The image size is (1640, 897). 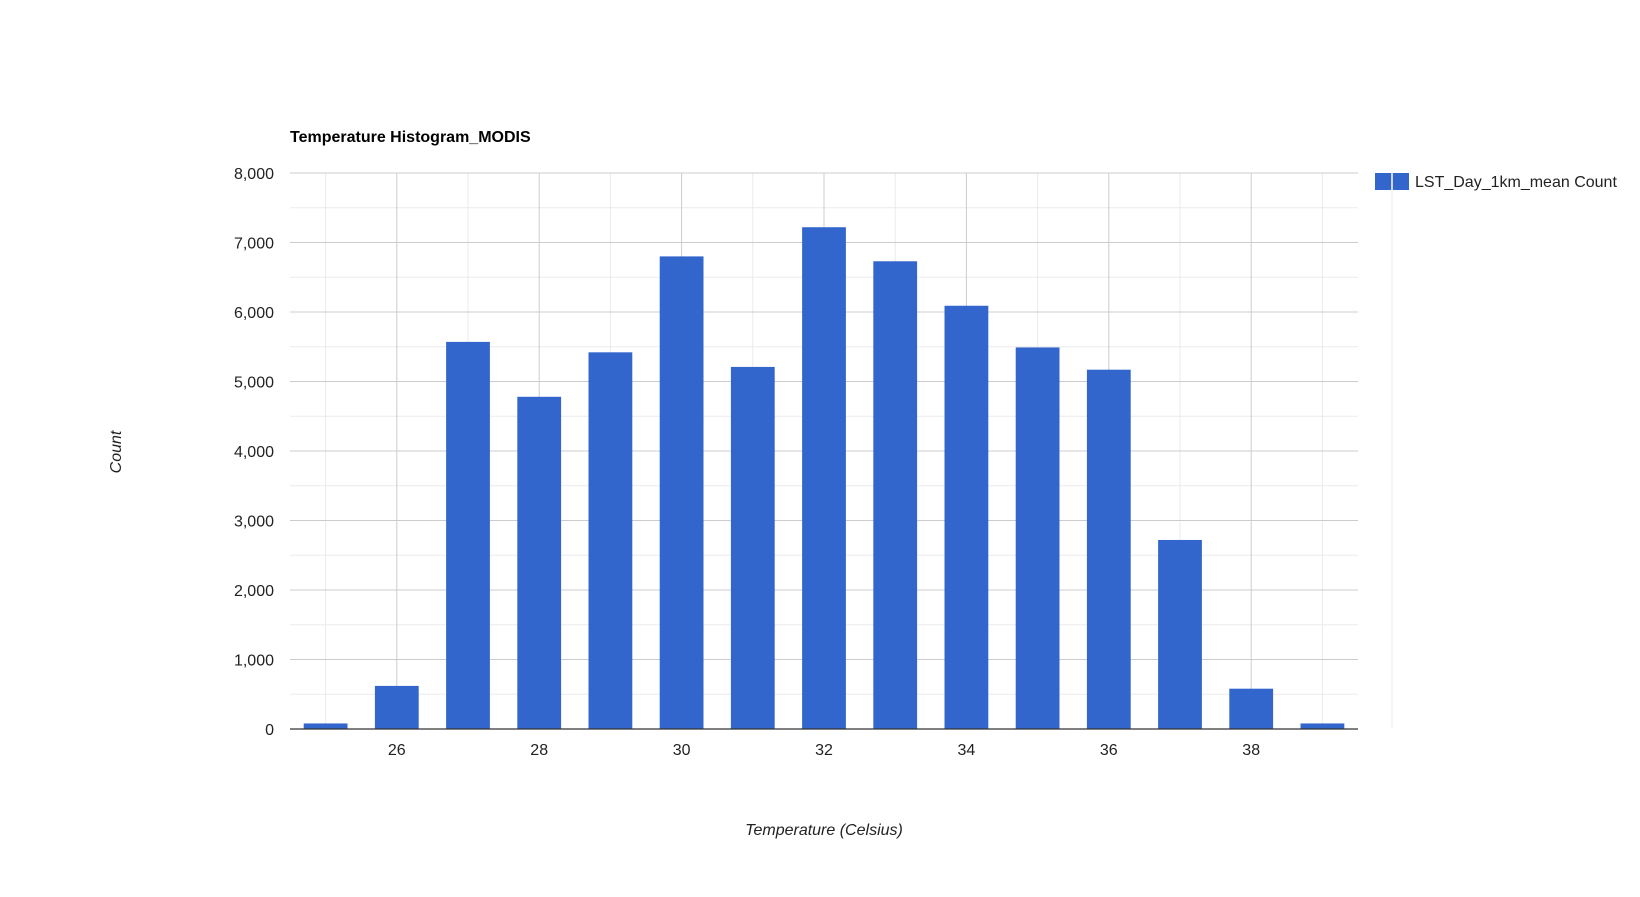 I want to click on y-tick-label: 3,000, so click(x=254, y=522).